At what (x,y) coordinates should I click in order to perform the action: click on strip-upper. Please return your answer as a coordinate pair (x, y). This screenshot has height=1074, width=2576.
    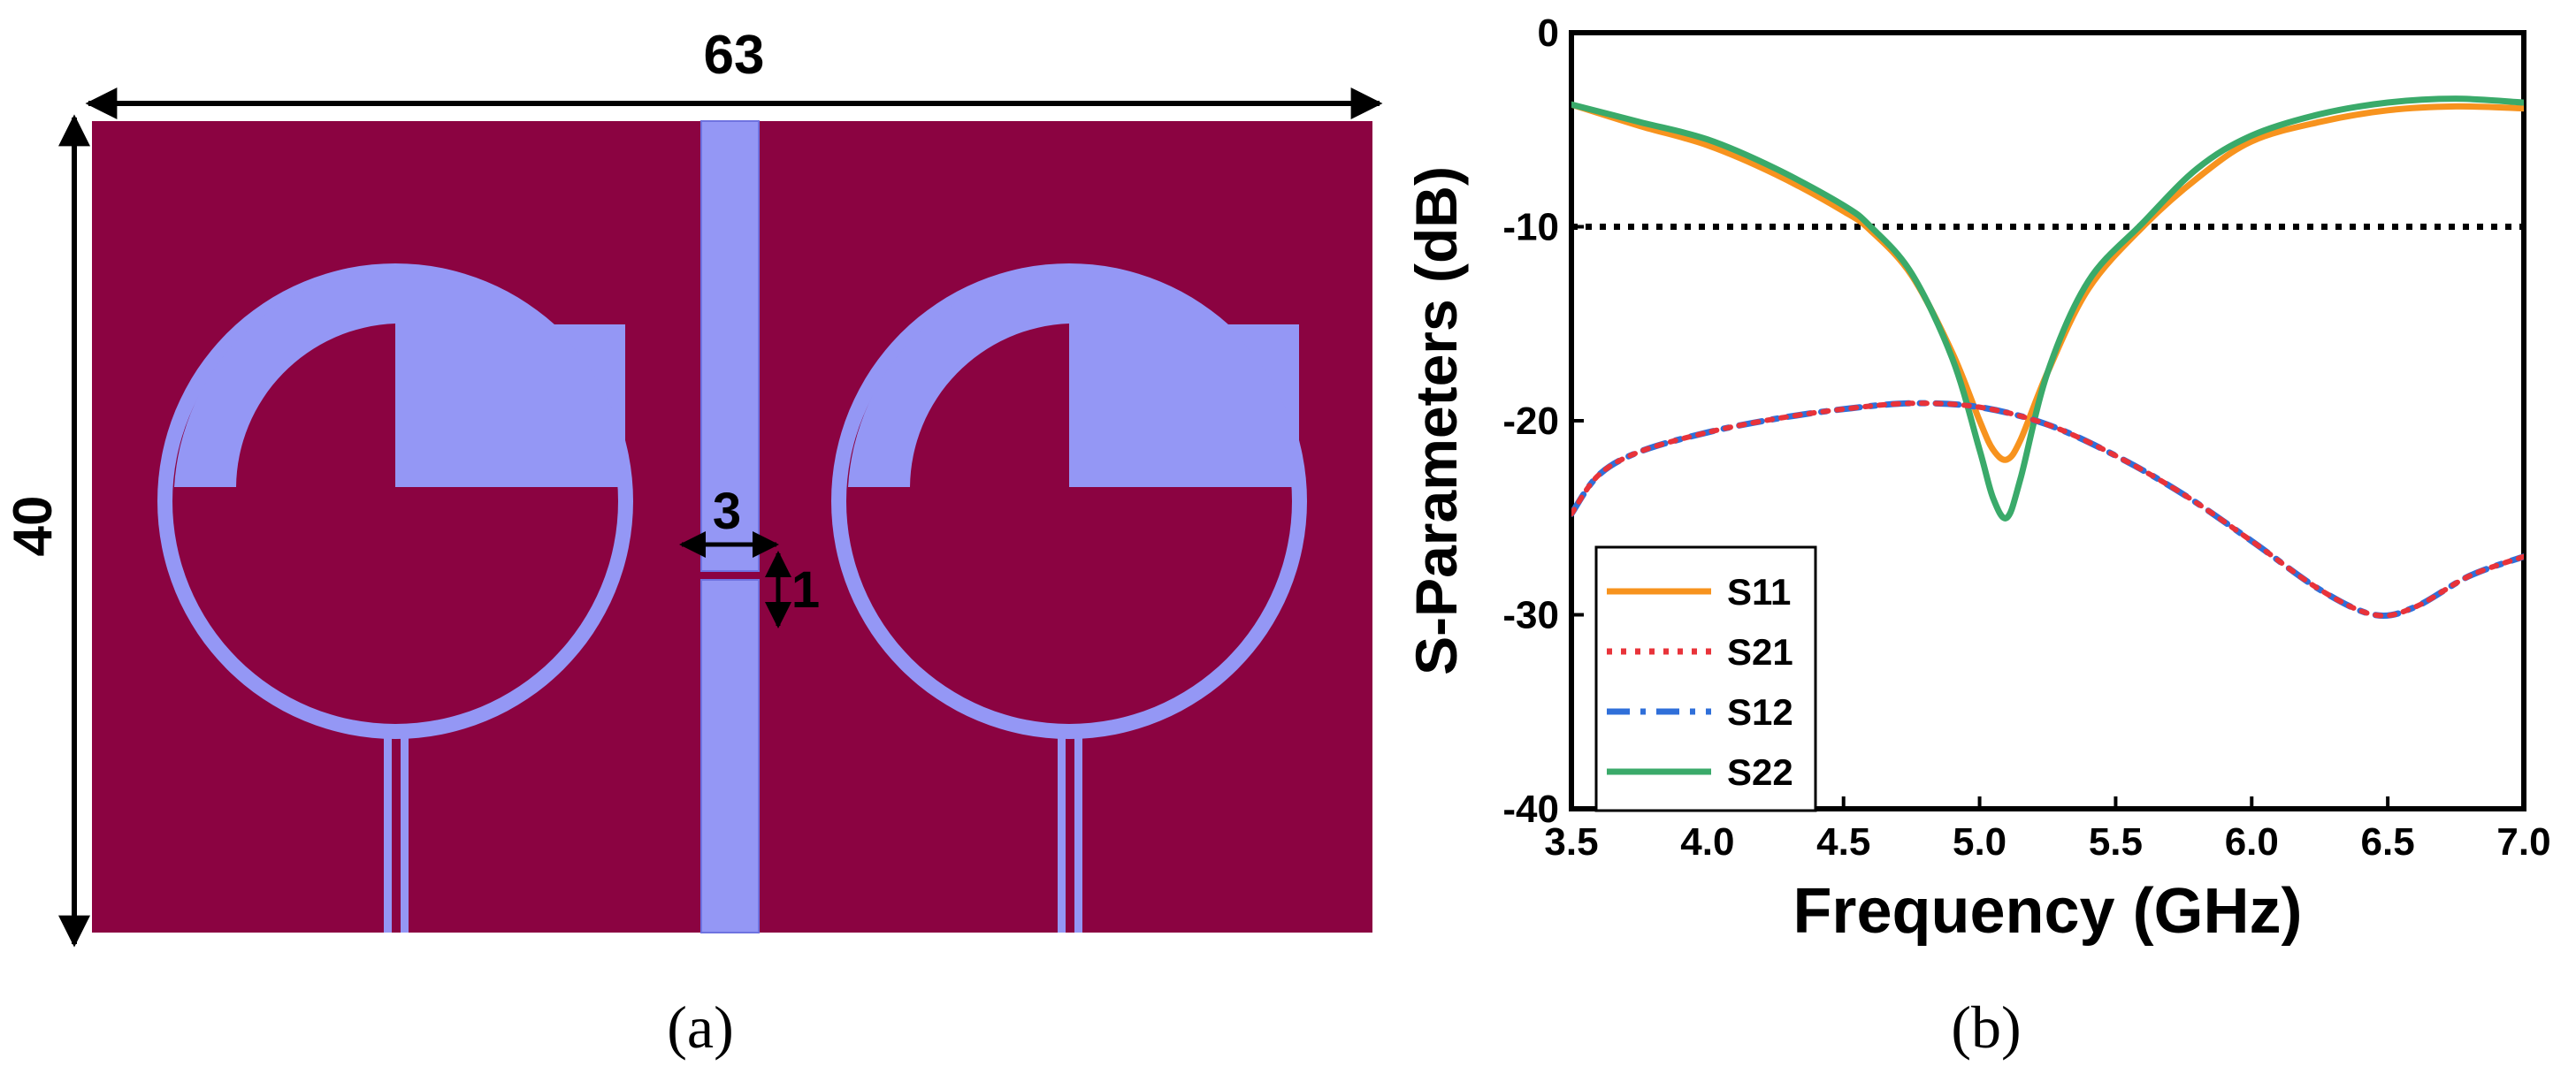
    Looking at the image, I should click on (730, 346).